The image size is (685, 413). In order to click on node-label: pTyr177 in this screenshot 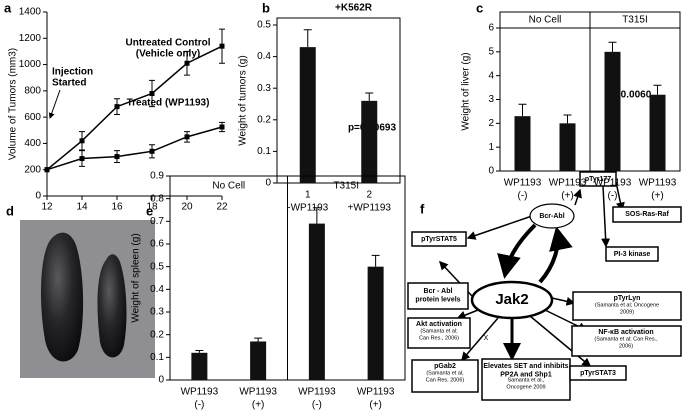, I will do `click(598, 179)`.